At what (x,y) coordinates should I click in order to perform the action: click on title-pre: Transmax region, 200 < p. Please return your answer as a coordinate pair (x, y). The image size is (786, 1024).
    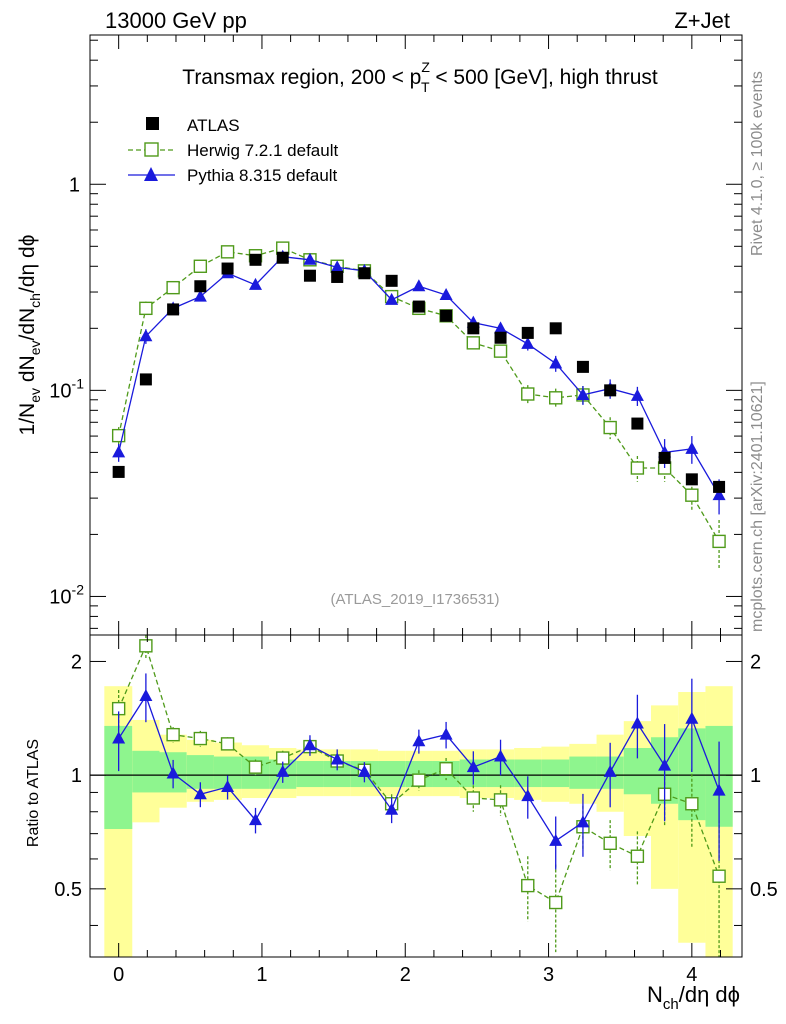
    Looking at the image, I should click on (301, 77).